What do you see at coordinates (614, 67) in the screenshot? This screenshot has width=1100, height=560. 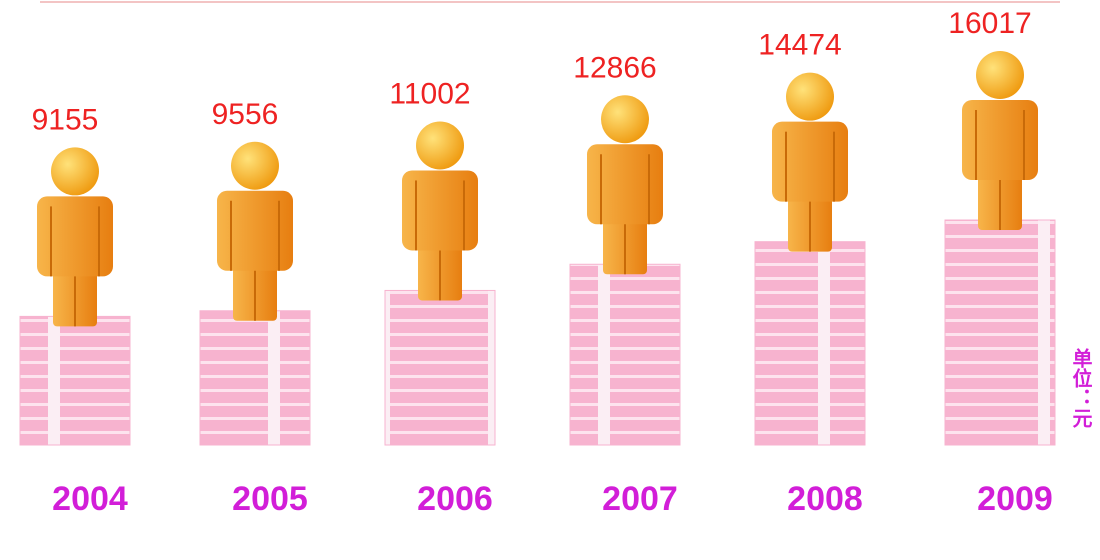 I see `value-label: 12866` at bounding box center [614, 67].